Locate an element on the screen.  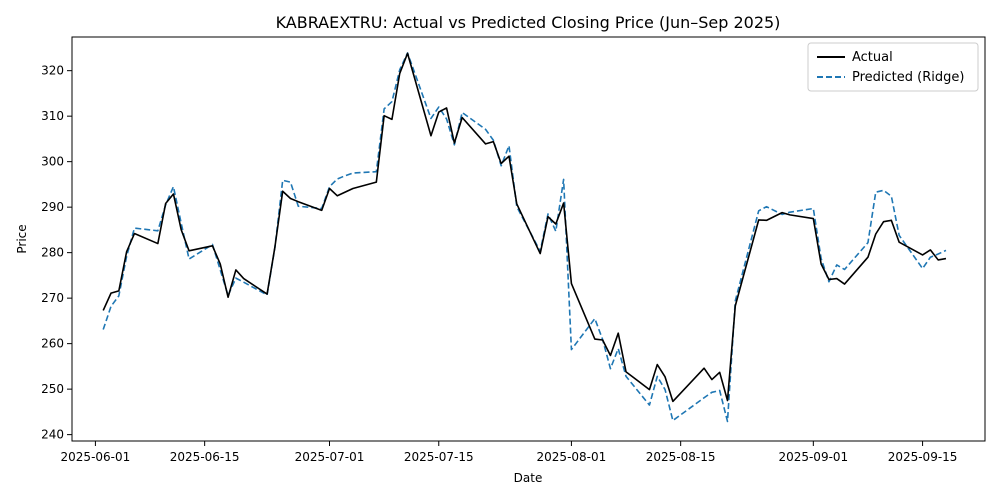
y-tick-label: 300 is located at coordinates (52, 162).